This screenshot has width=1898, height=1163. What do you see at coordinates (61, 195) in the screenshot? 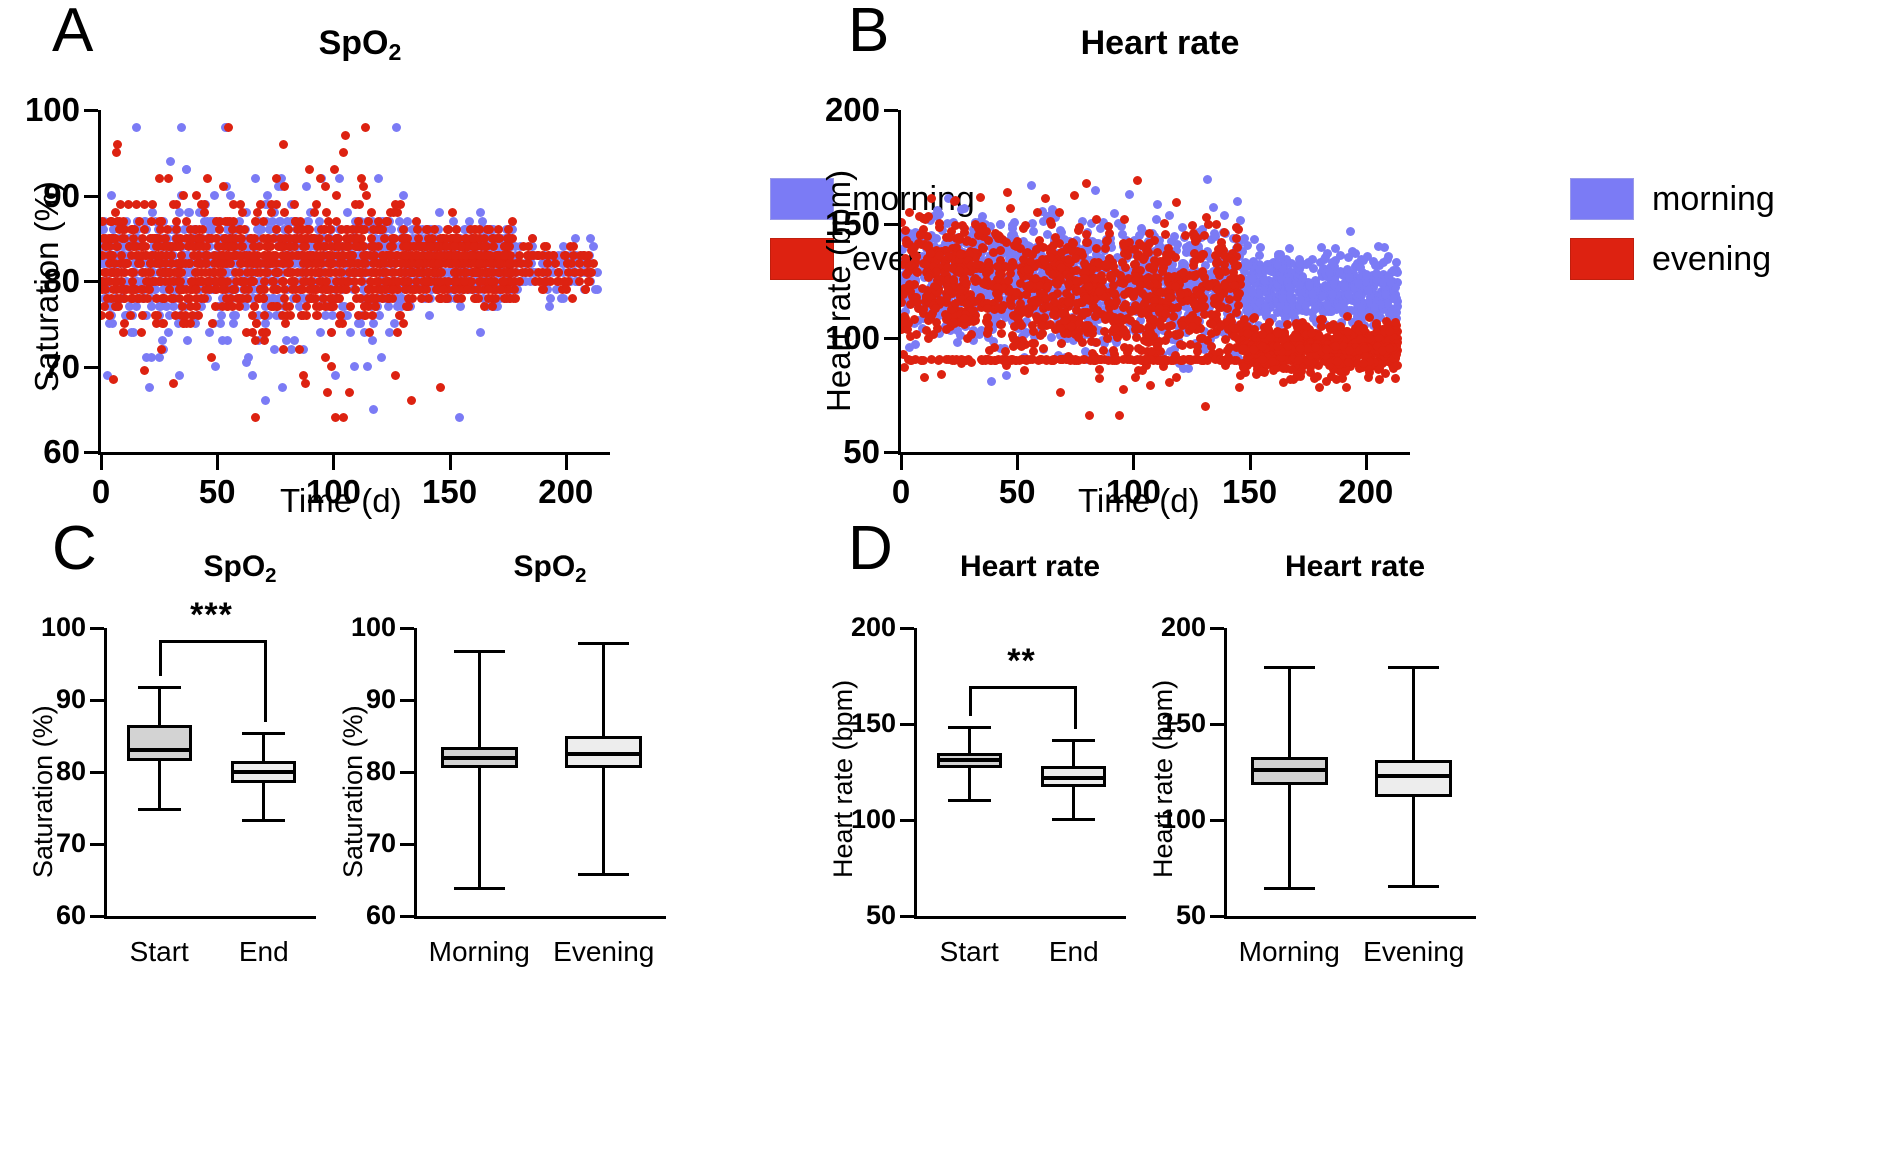
I see `axis-tick-label: 90` at bounding box center [61, 195].